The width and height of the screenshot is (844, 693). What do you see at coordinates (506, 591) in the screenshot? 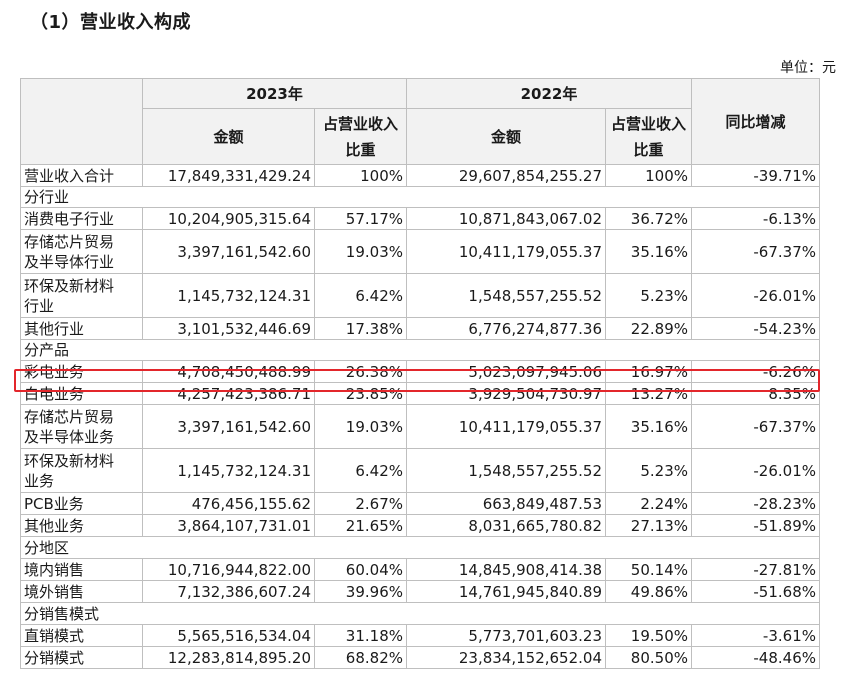
I see `amount-2022: 14,761,945,840.89` at bounding box center [506, 591].